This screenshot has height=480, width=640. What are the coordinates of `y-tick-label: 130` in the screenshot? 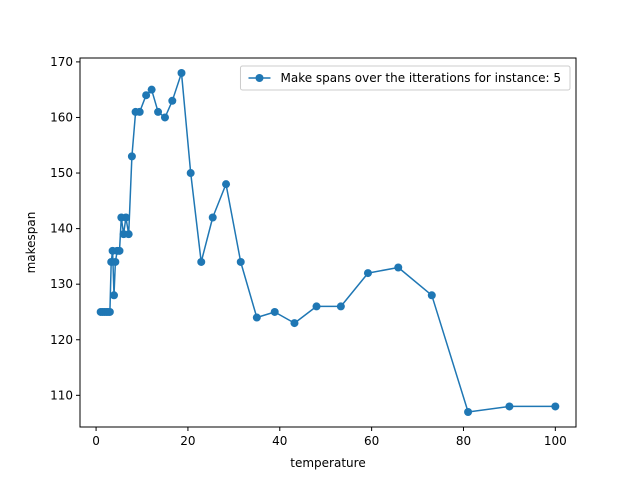 It's located at (61, 284).